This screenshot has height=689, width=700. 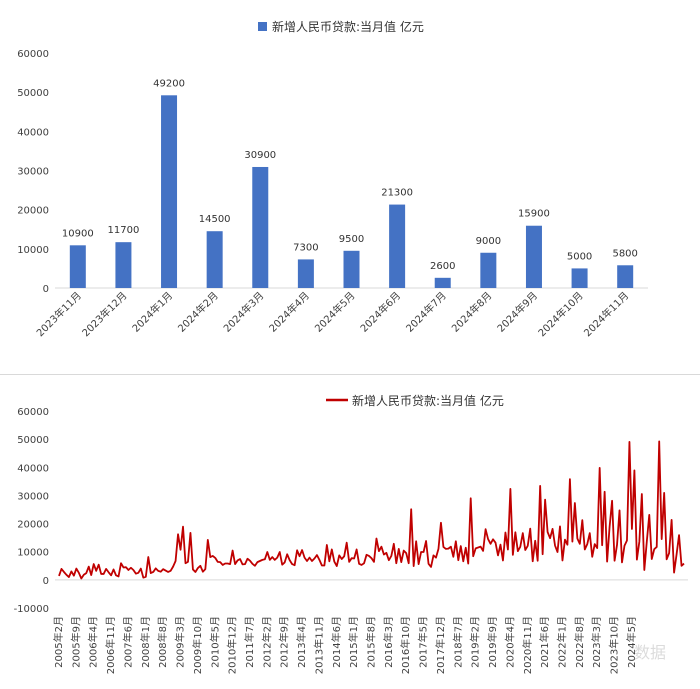 I want to click on x-tick-label: 2023年10月, so click(x=614, y=645).